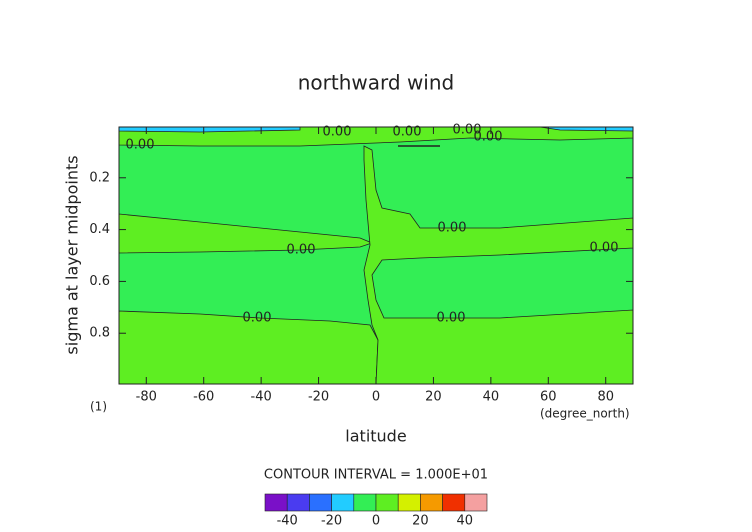 This screenshot has width=752, height=532. I want to click on colorbar-label: -40, so click(287, 521).